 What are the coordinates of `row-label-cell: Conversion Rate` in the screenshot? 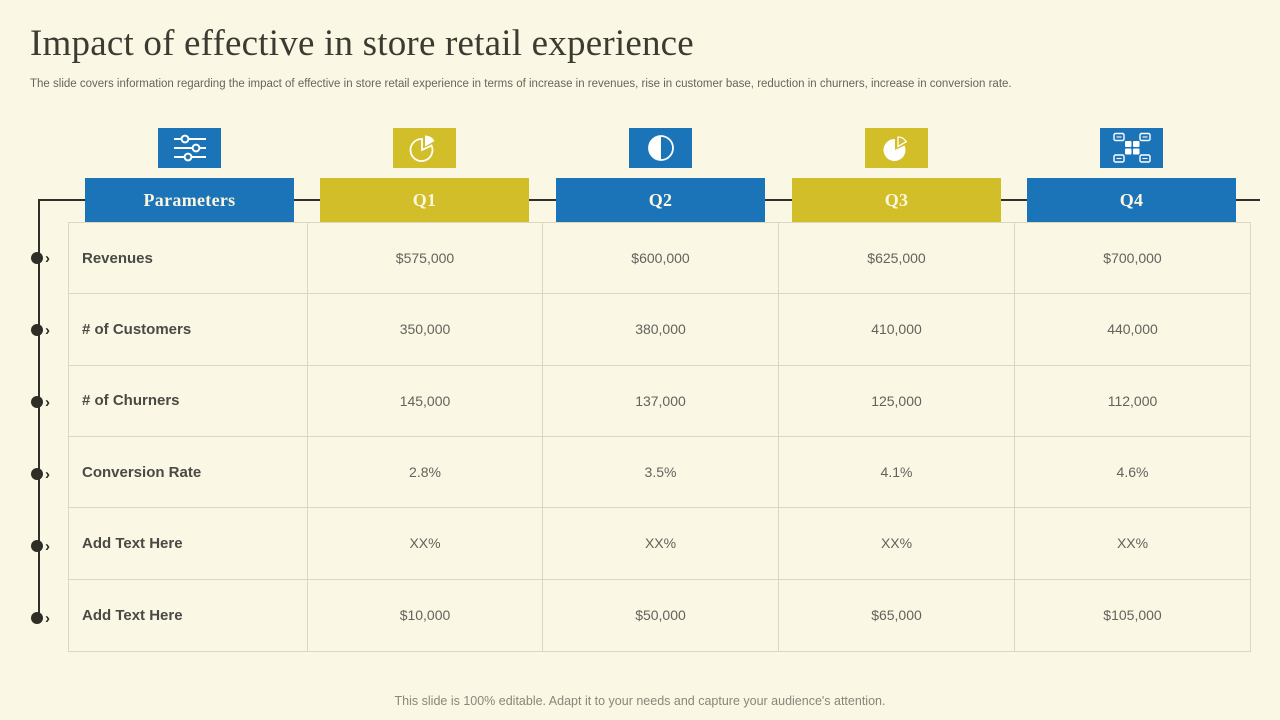 It's located at (188, 473).